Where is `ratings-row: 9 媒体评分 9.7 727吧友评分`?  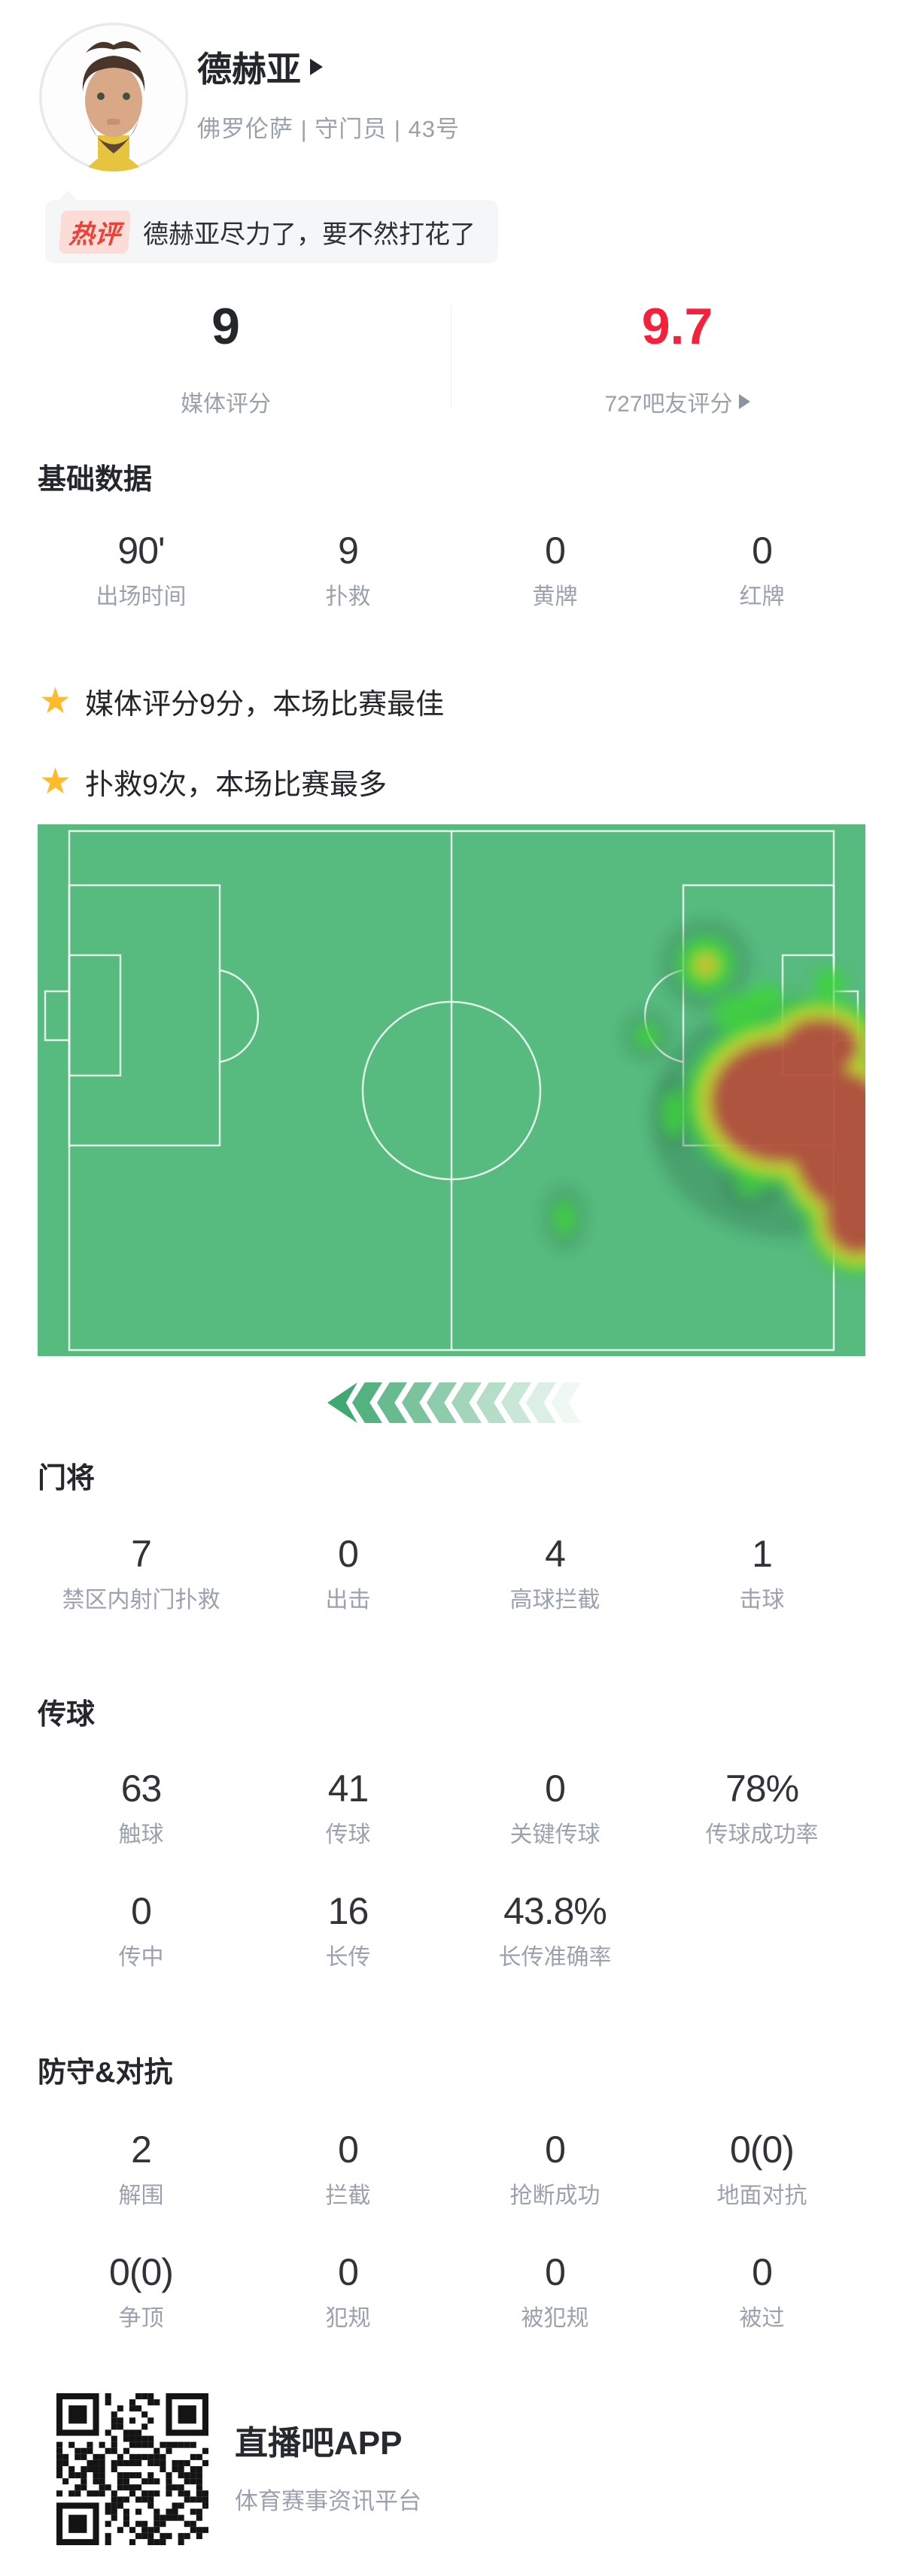
ratings-row: 9 媒体评分 9.7 727吧友评分 is located at coordinates (451, 363).